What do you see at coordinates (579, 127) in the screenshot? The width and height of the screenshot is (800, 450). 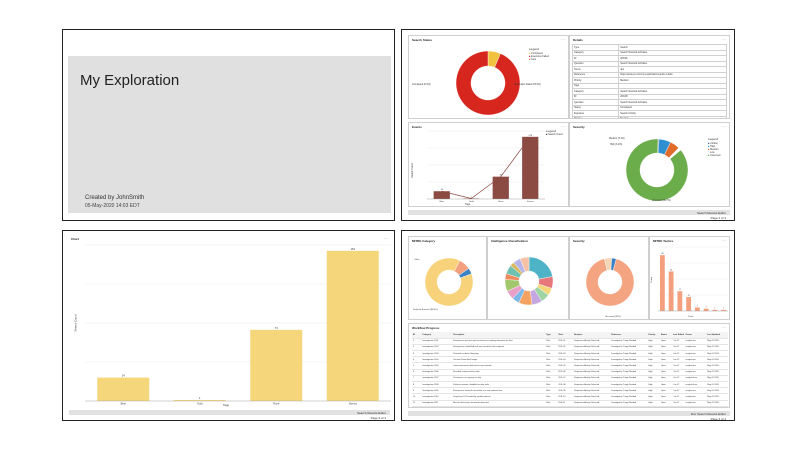 I see `panel-title: Severity` at bounding box center [579, 127].